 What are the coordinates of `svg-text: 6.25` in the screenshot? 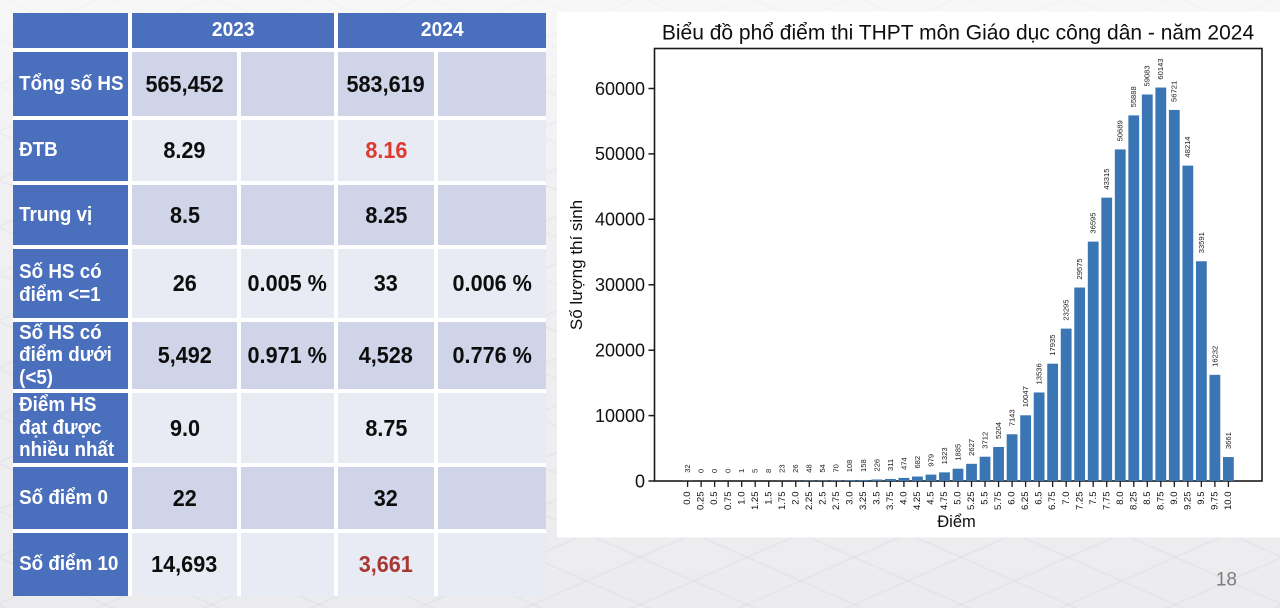 It's located at (1025, 501).